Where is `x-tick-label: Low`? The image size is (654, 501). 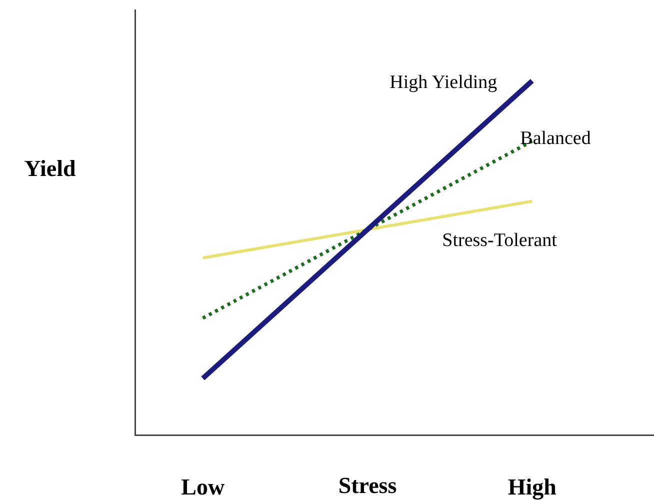
x-tick-label: Low is located at coordinates (203, 487).